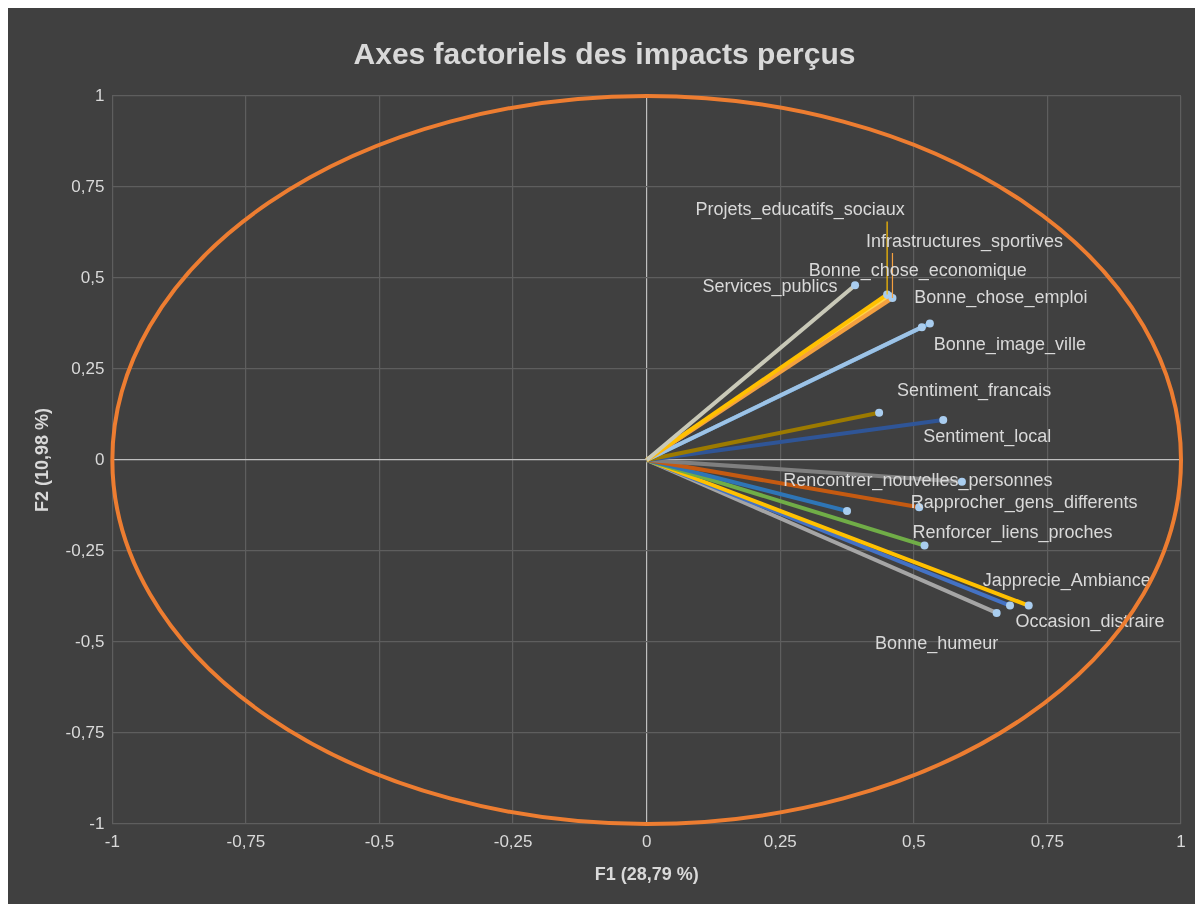 This screenshot has width=1203, height=912. What do you see at coordinates (937, 643) in the screenshot?
I see `series-label: Bonne_humeur` at bounding box center [937, 643].